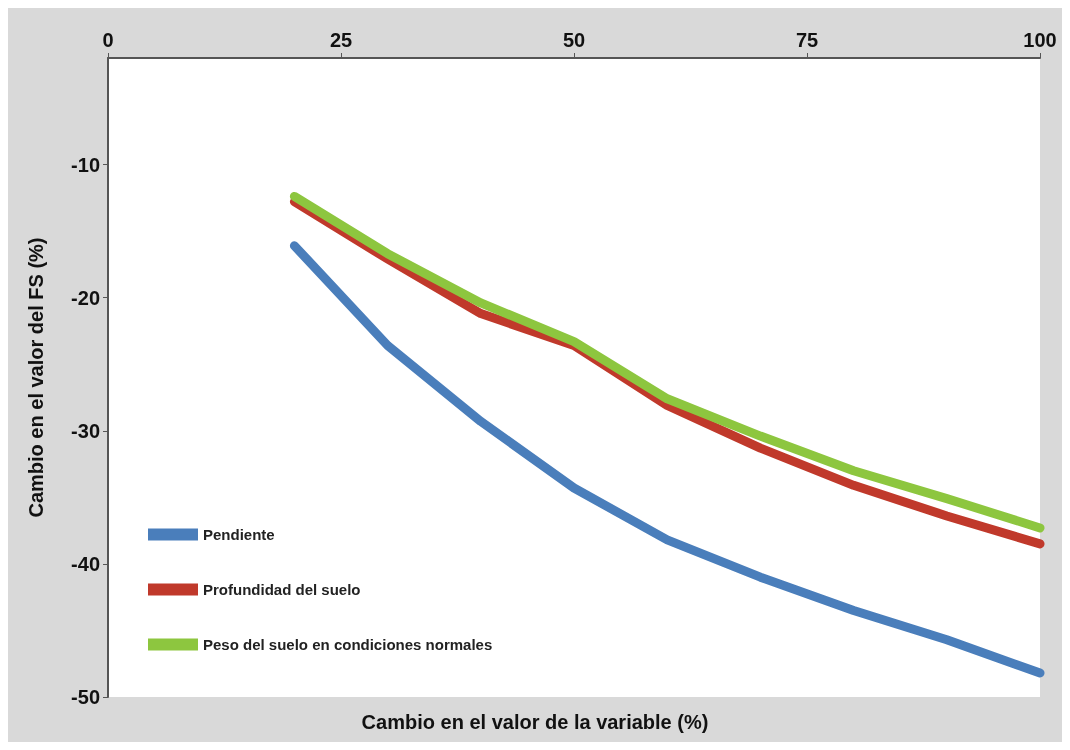 This screenshot has width=1070, height=750. Describe the element at coordinates (85, 563) in the screenshot. I see `y-tick-label: -40` at that location.